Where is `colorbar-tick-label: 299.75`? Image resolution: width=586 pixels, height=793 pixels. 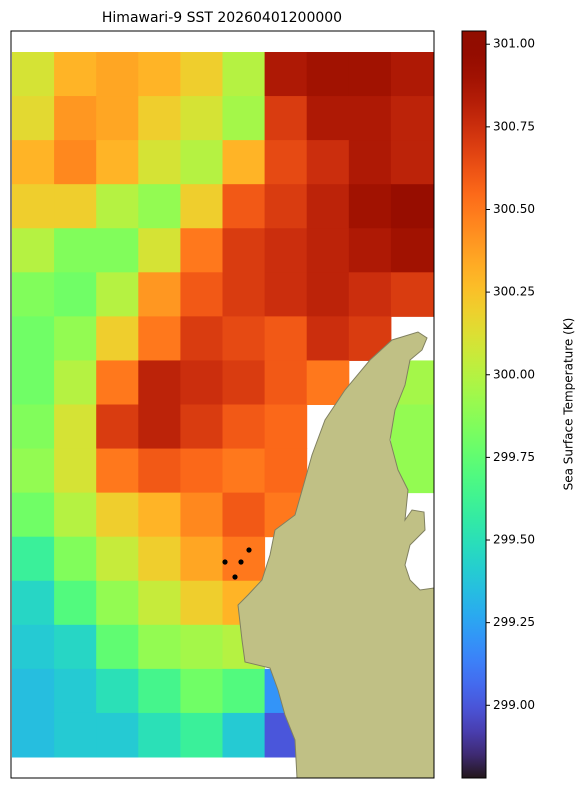
colorbar-tick-label: 299.75 is located at coordinates (514, 457).